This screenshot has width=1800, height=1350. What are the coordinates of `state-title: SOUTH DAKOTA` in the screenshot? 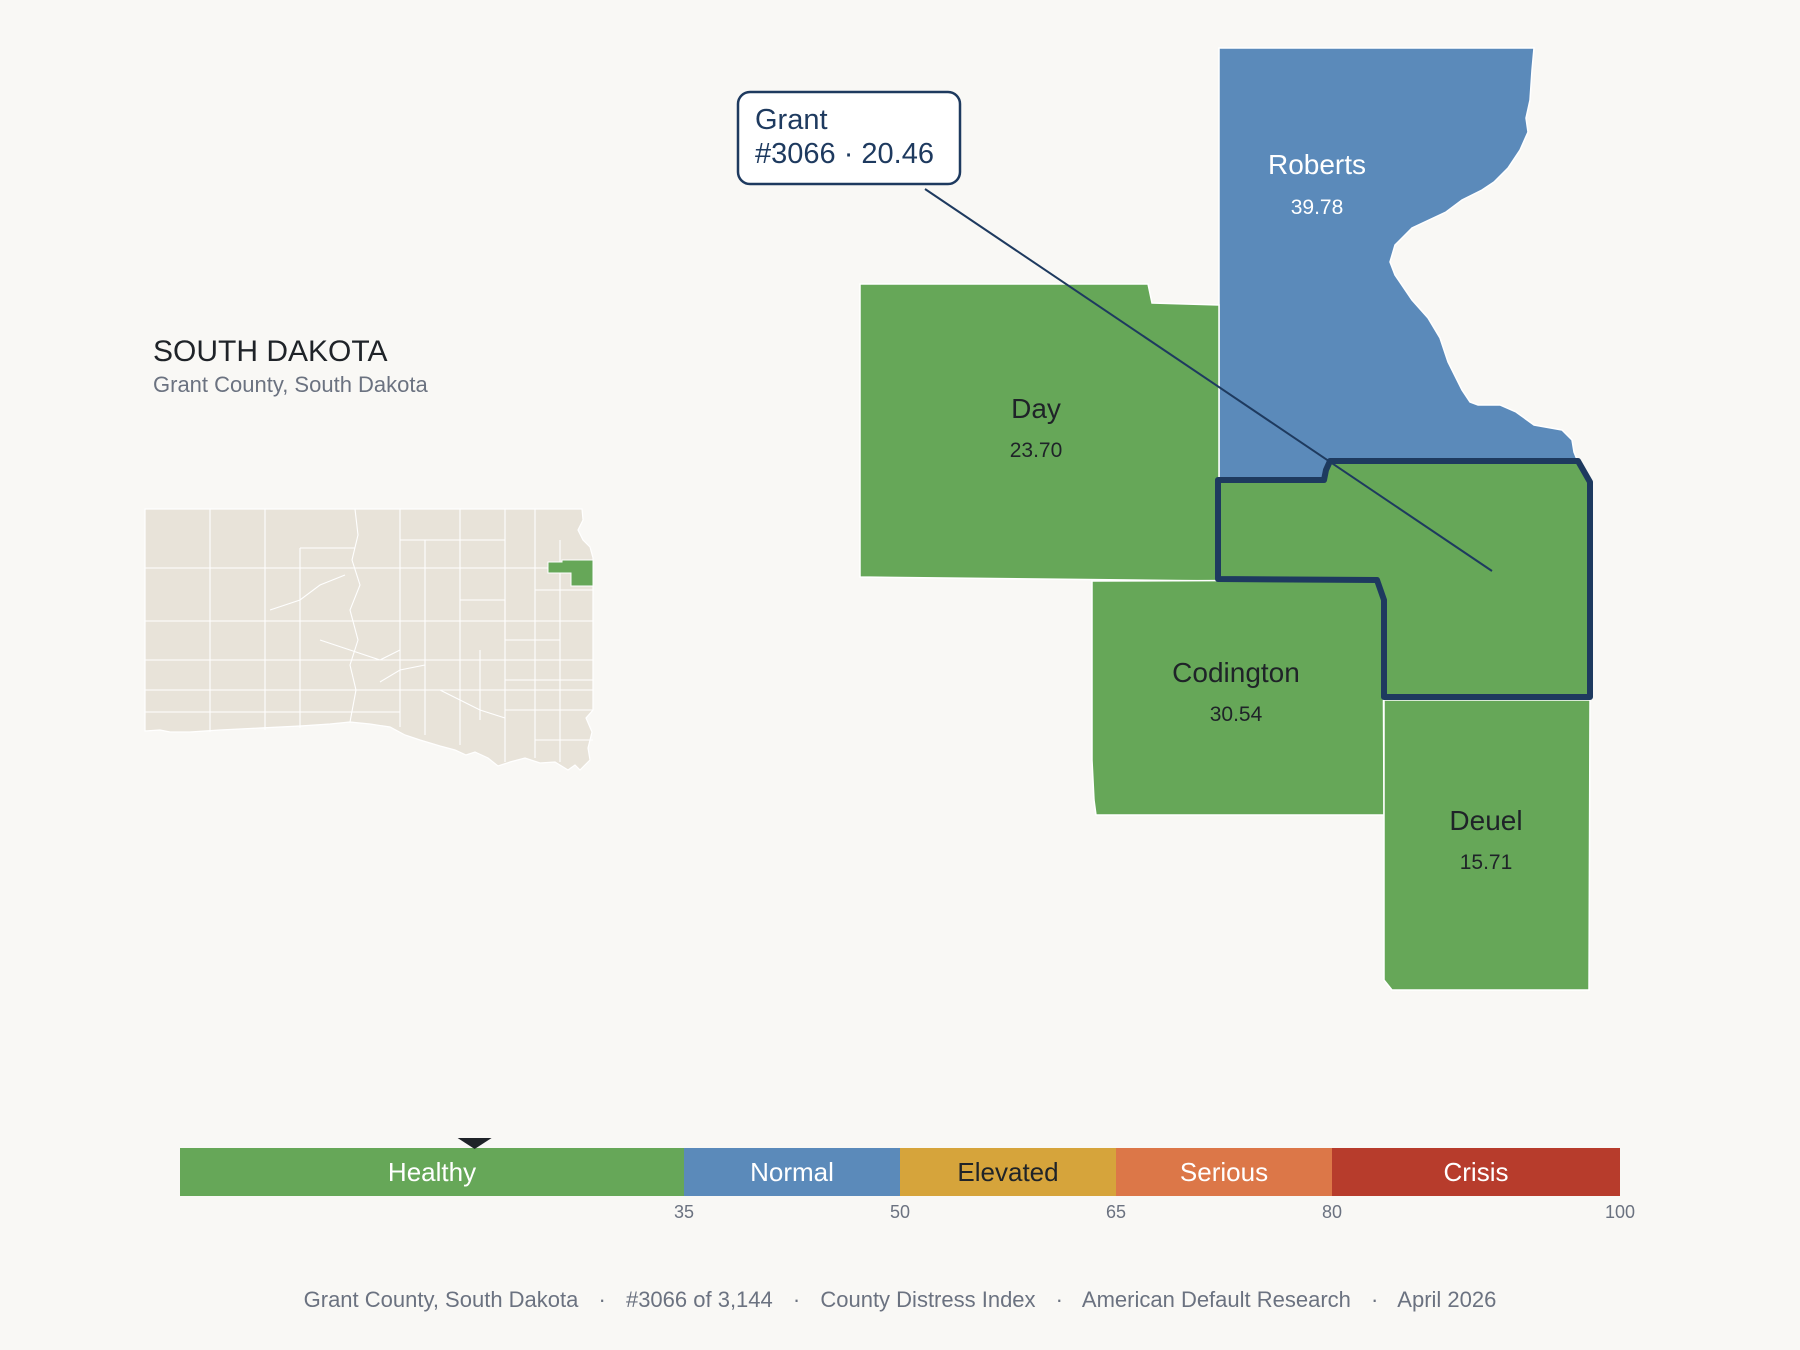 It's located at (270, 351).